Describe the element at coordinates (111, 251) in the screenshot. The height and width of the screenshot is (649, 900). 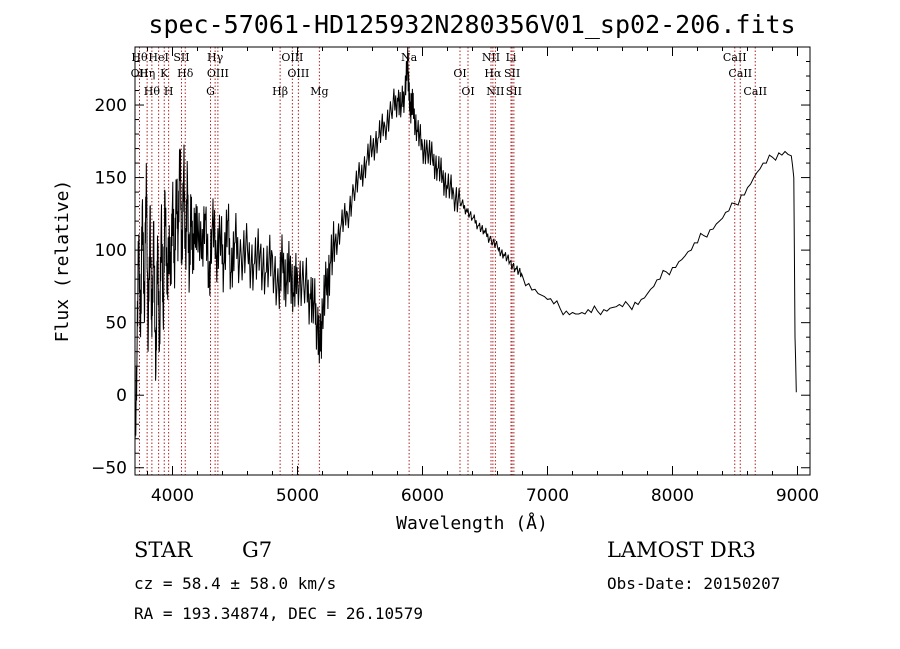
I see `y-tick-label: 100` at that location.